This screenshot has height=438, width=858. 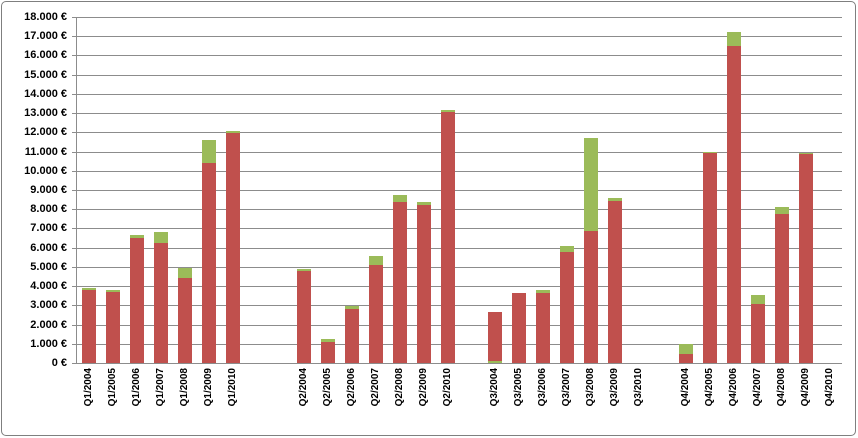 What do you see at coordinates (45, 17) in the screenshot?
I see `y-axis-tick-label: 18.000 €` at bounding box center [45, 17].